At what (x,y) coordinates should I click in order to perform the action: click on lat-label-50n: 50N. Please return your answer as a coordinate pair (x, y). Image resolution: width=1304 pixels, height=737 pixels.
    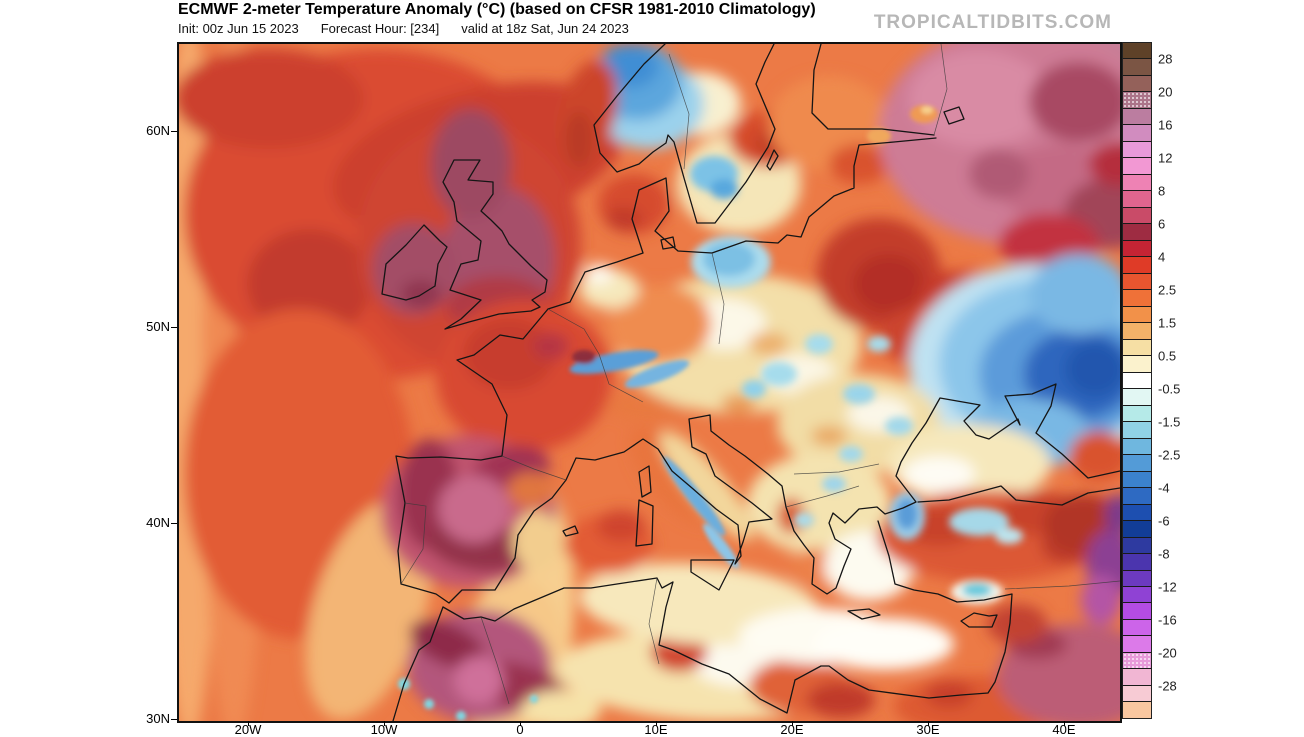
    Looking at the image, I should click on (158, 326).